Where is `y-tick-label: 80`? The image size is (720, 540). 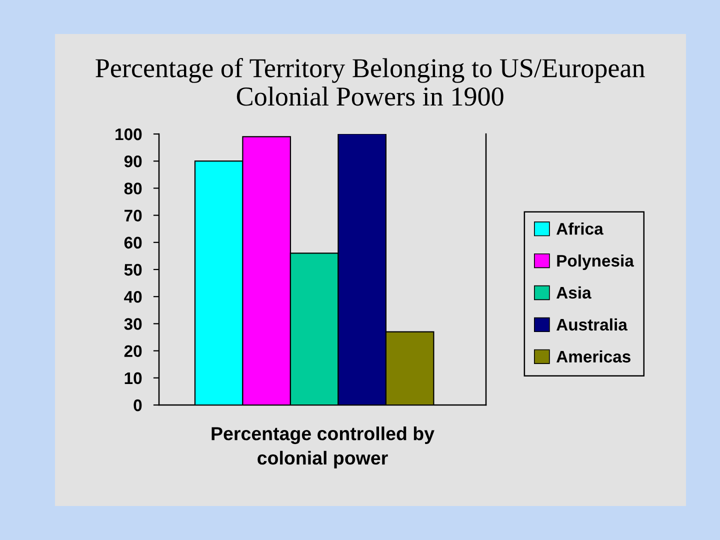 y-tick-label: 80 is located at coordinates (133, 188).